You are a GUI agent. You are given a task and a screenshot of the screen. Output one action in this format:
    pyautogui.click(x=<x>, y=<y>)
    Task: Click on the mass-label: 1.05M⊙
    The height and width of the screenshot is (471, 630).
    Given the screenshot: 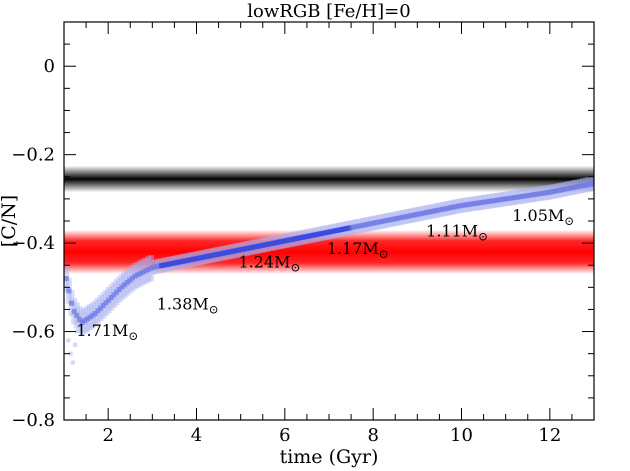 What is the action you would take?
    pyautogui.click(x=543, y=217)
    